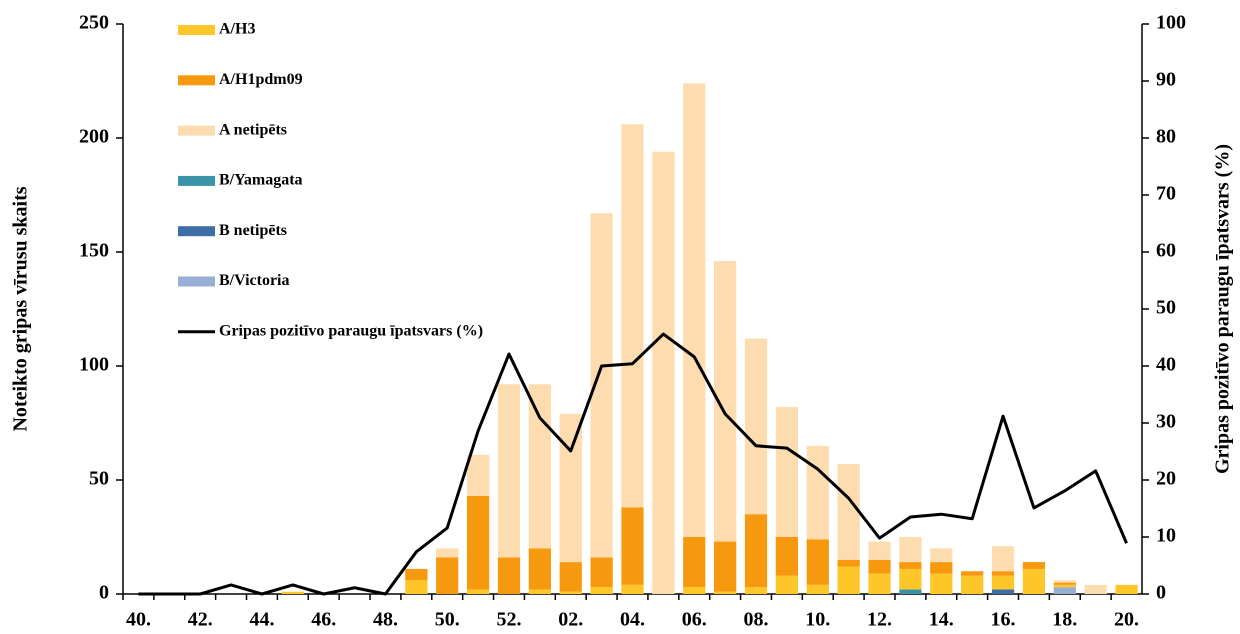 The height and width of the screenshot is (634, 1240). What do you see at coordinates (261, 79) in the screenshot?
I see `legend-label: A/H1pdm09` at bounding box center [261, 79].